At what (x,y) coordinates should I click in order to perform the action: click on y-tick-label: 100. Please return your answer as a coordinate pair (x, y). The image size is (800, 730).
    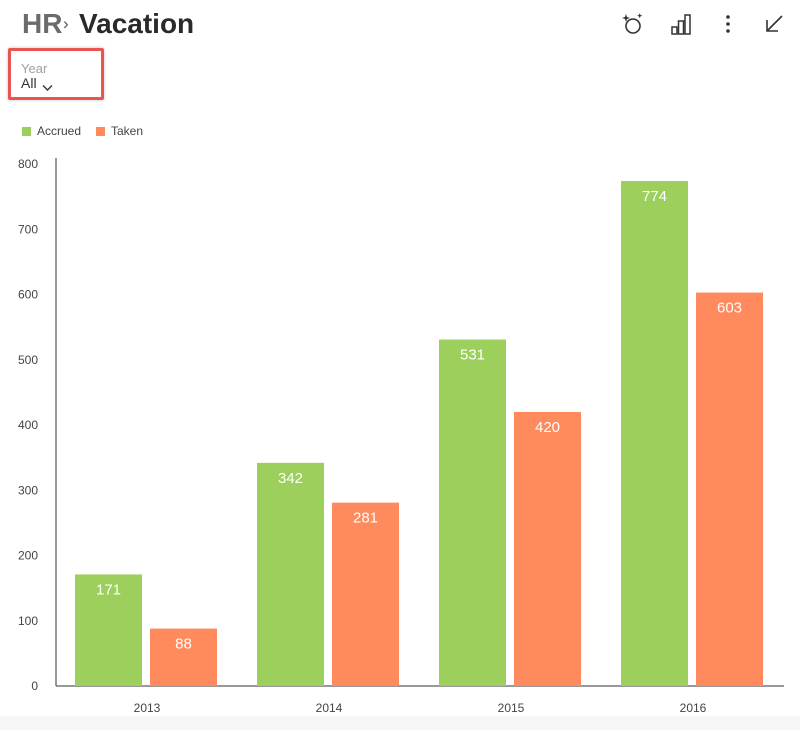
    Looking at the image, I should click on (28, 621).